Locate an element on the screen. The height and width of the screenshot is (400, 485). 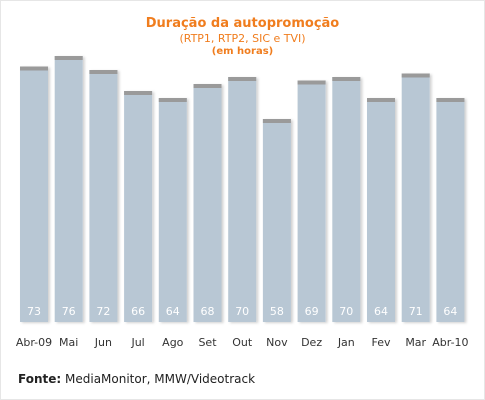
bar-set is located at coordinates (207, 203).